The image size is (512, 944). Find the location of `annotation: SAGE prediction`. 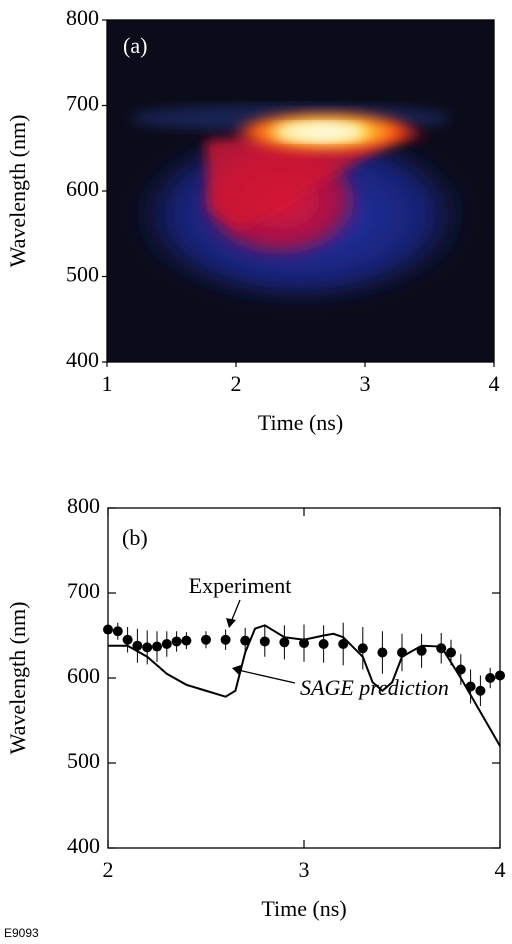

annotation: SAGE prediction is located at coordinates (374, 687).